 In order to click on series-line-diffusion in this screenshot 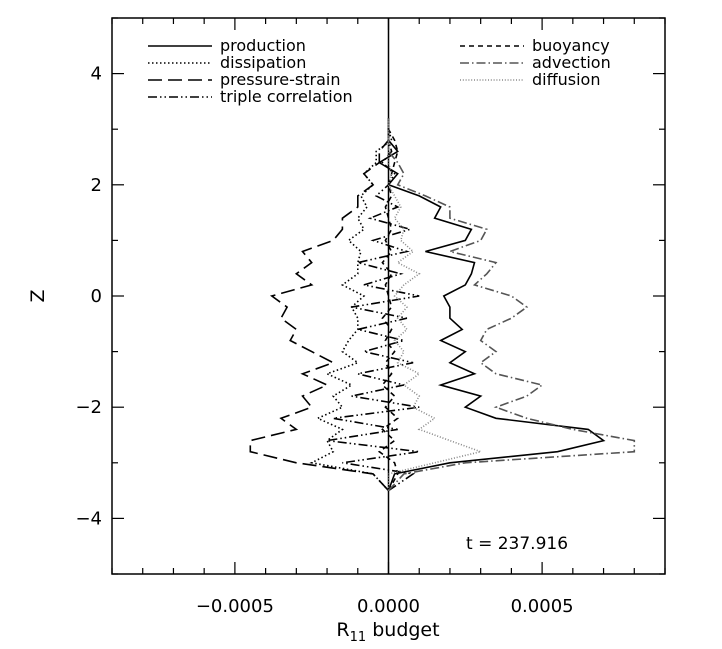, I will do `click(435, 304)`.